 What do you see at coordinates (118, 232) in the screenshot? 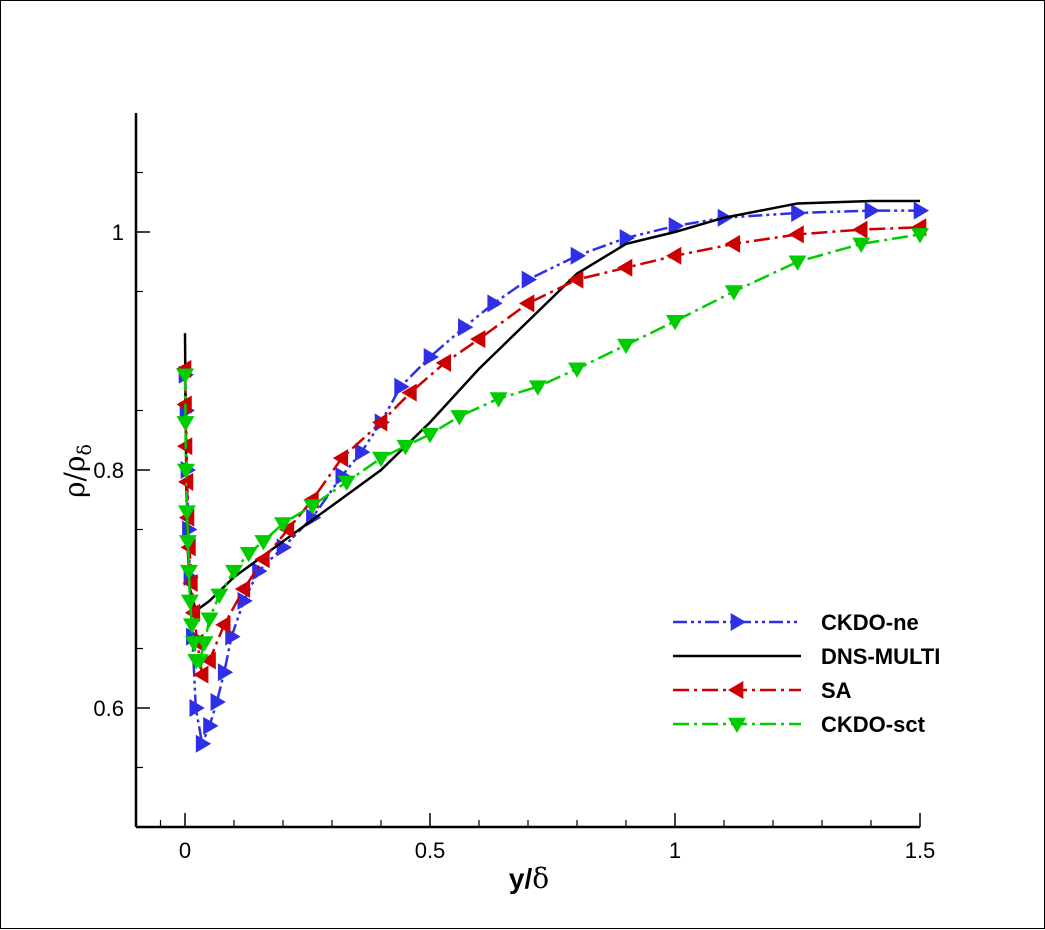
I see `y-tick-label: 1` at bounding box center [118, 232].